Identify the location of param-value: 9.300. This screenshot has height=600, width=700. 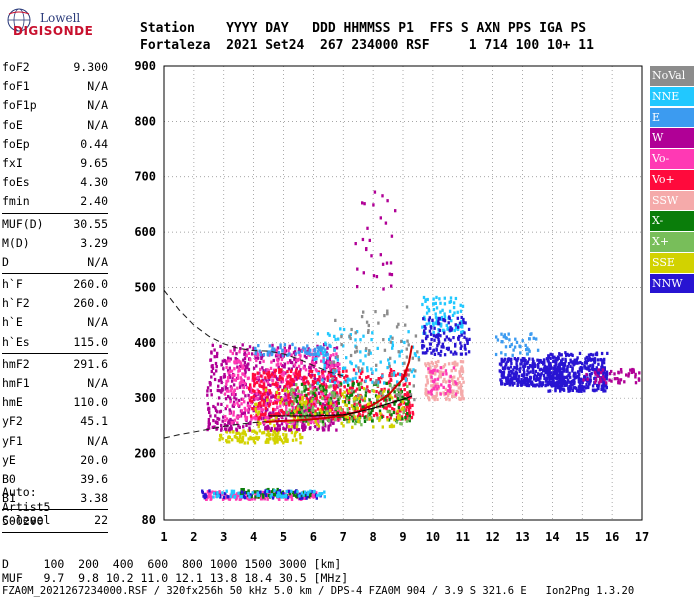
(90, 67).